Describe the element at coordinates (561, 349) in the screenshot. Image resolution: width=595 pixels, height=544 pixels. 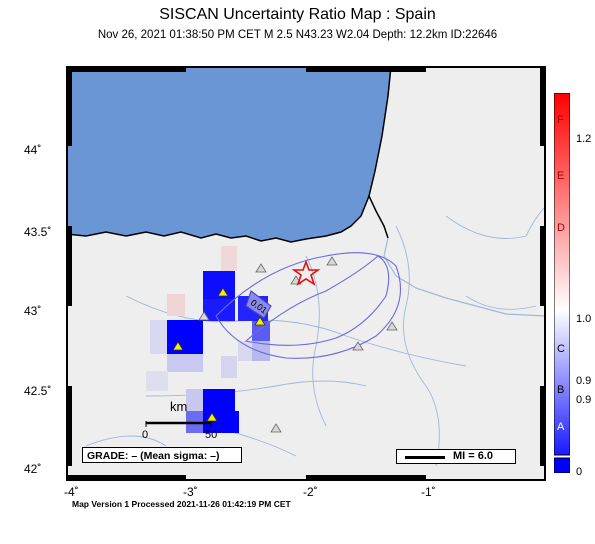
I see `colorbar-letter-c: C` at that location.